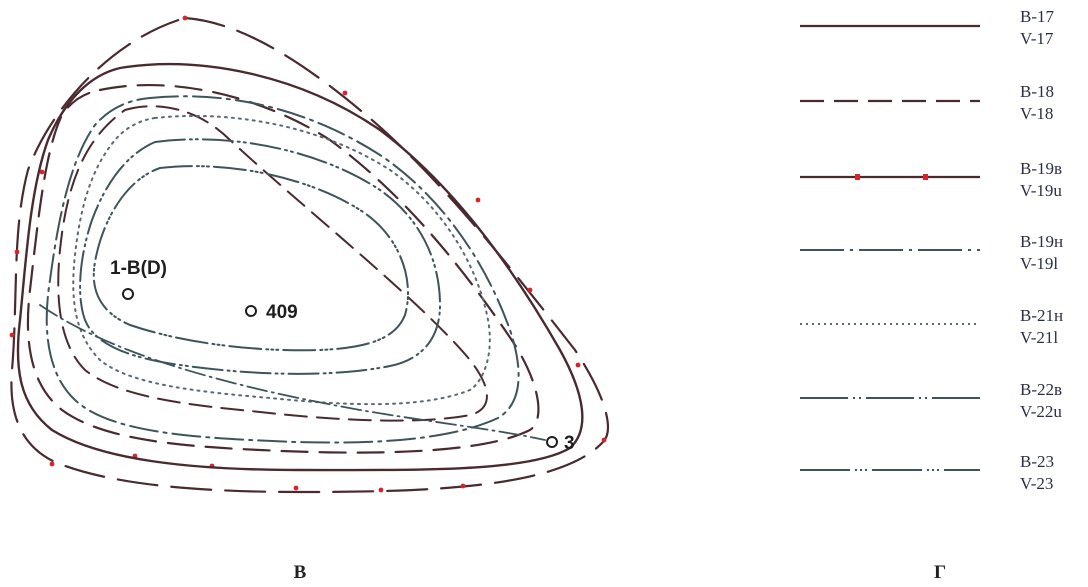 The height and width of the screenshot is (587, 1088). What do you see at coordinates (569, 443) in the screenshot?
I see `point-label-3: 3` at bounding box center [569, 443].